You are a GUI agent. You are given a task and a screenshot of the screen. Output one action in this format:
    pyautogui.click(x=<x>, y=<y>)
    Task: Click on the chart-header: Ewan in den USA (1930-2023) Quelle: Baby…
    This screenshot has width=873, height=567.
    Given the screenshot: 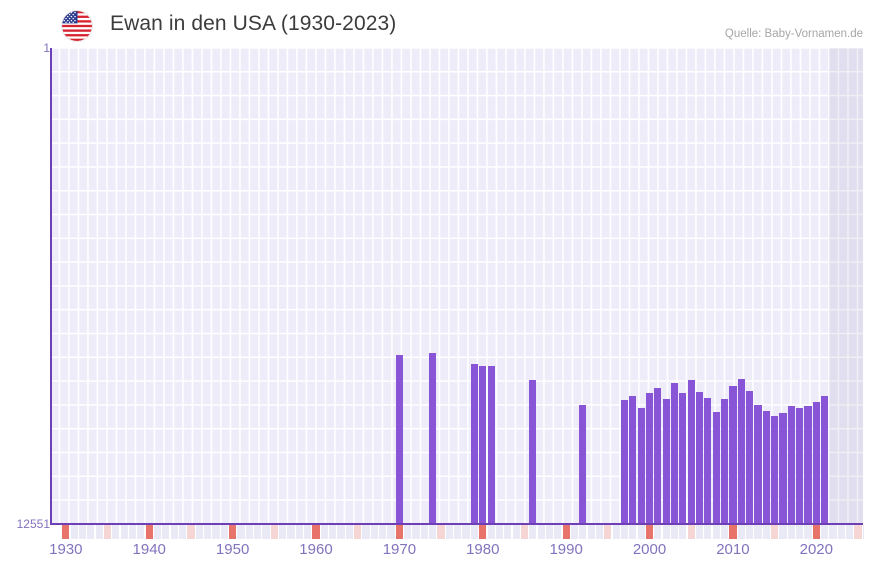 What is the action you would take?
    pyautogui.click(x=436, y=24)
    